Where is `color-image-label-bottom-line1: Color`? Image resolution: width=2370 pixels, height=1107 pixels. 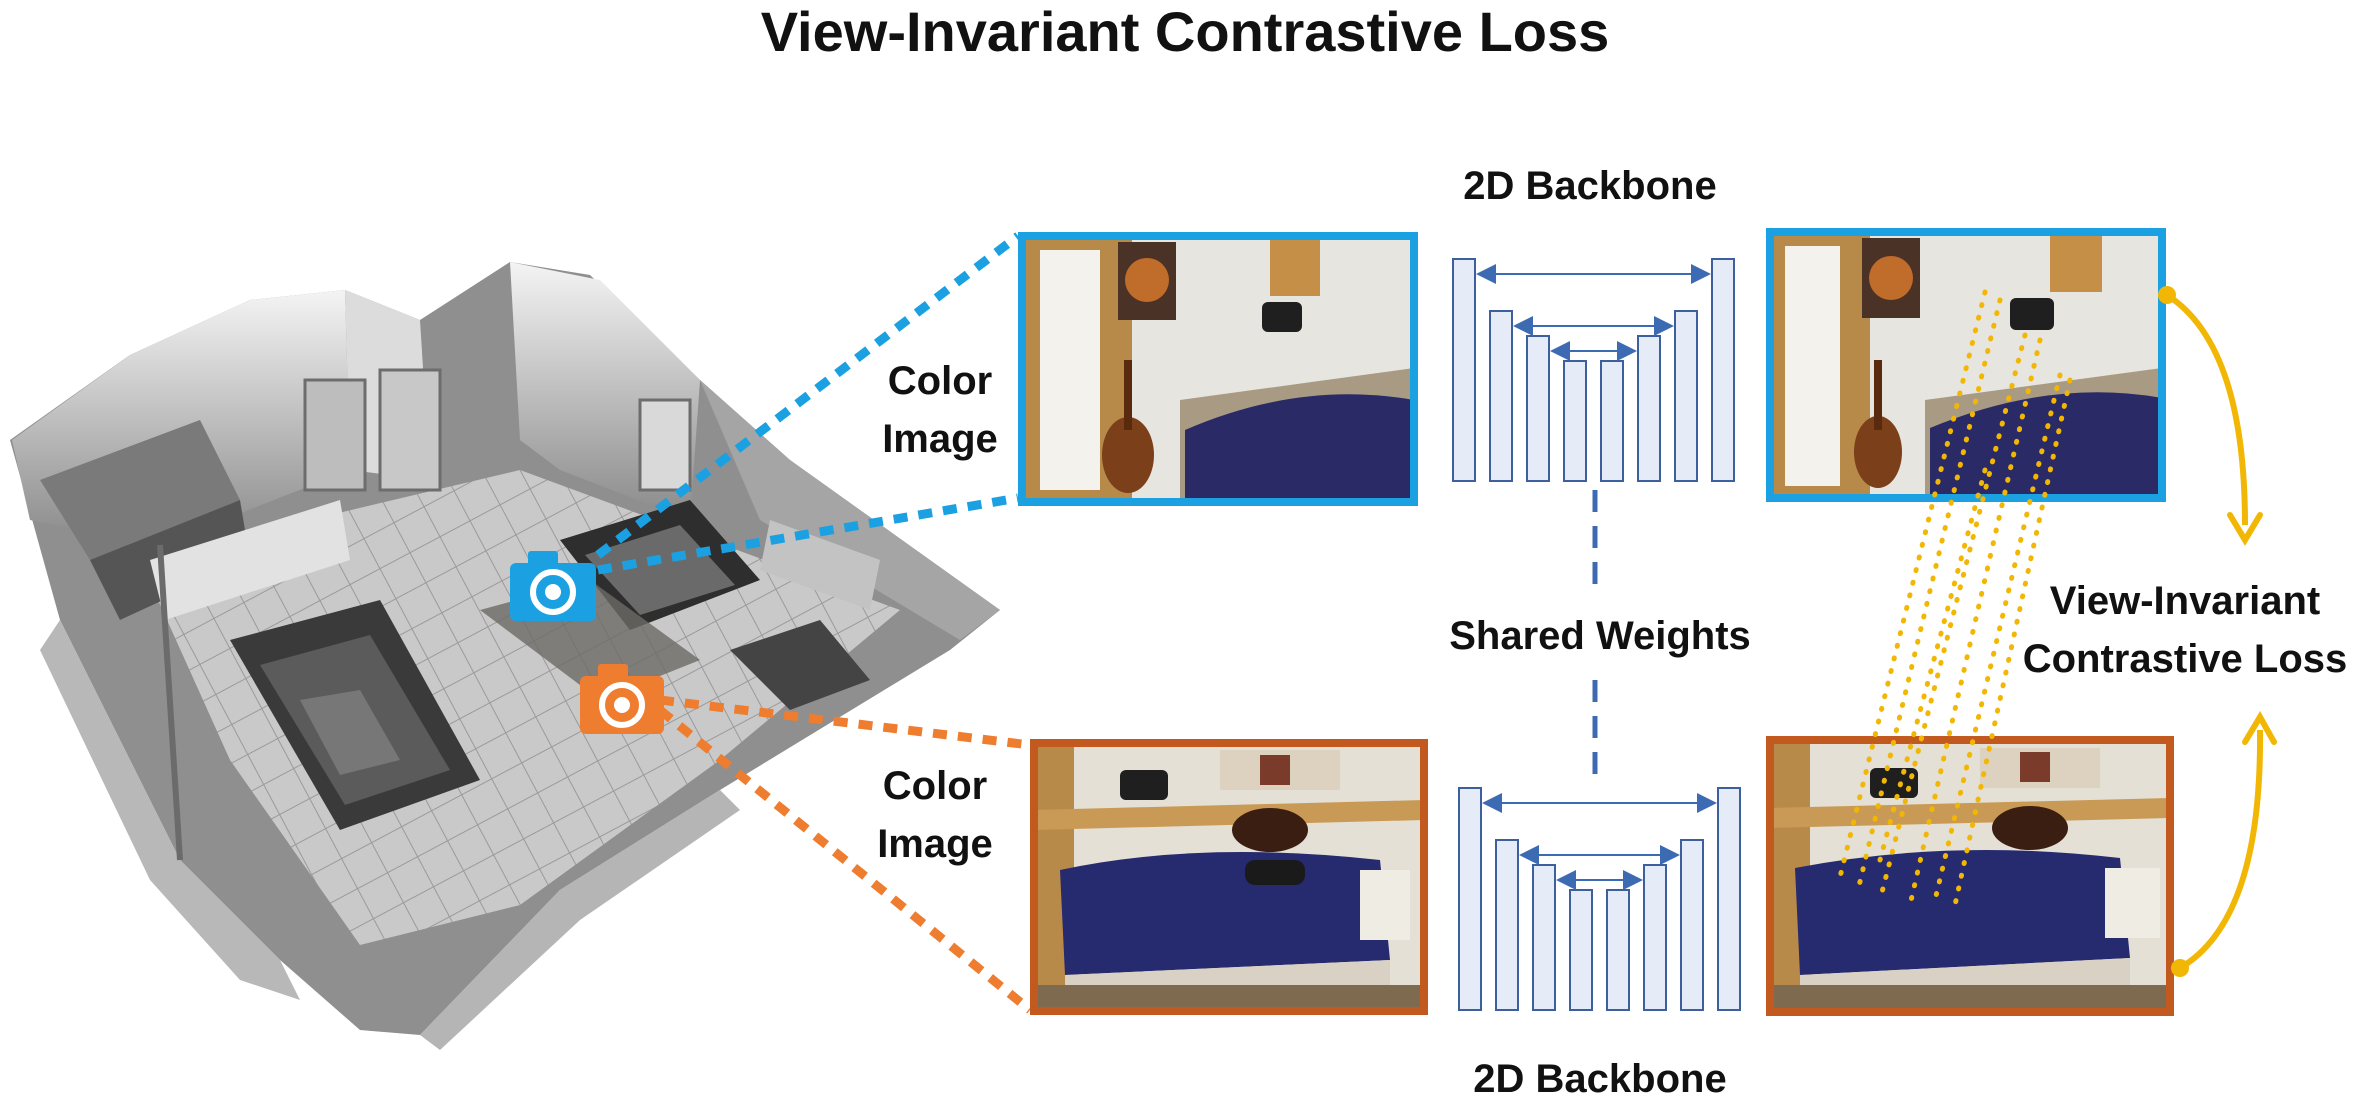 color-image-label-bottom-line1: Color is located at coordinates (935, 786).